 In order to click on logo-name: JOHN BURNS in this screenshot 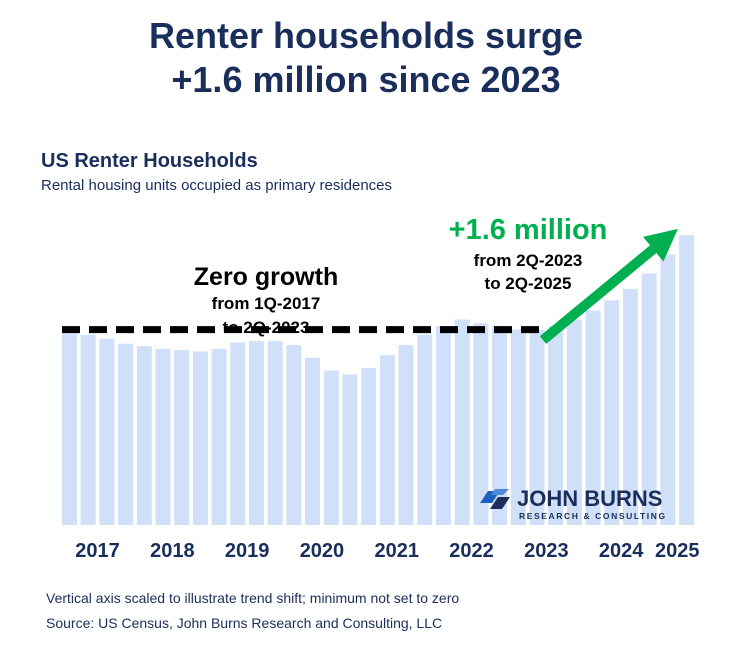, I will do `click(589, 498)`.